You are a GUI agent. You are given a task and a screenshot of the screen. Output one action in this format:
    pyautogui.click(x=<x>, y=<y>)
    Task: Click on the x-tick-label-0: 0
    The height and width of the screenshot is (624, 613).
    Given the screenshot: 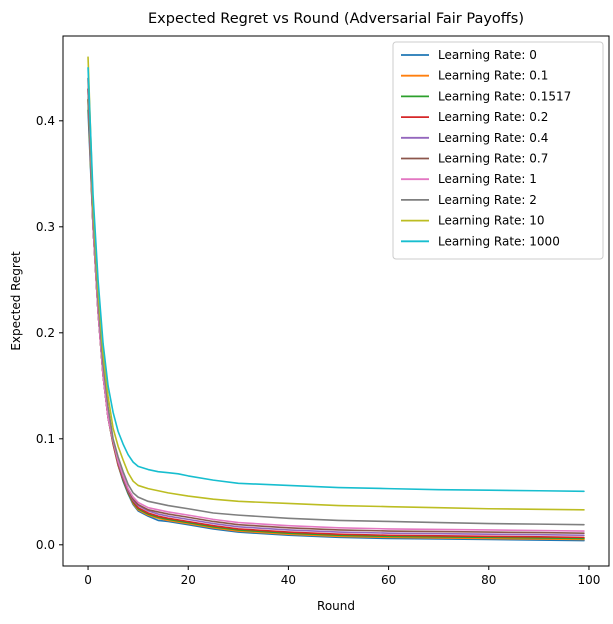 What is the action you would take?
    pyautogui.click(x=88, y=580)
    